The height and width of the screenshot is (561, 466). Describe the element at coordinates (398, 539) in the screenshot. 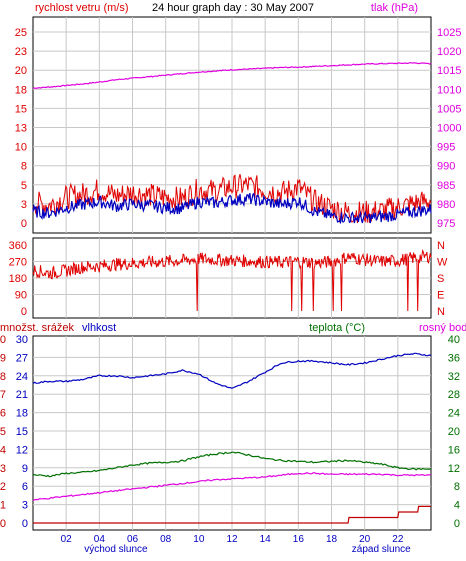

I see `panel3-xtick-label: 22` at that location.